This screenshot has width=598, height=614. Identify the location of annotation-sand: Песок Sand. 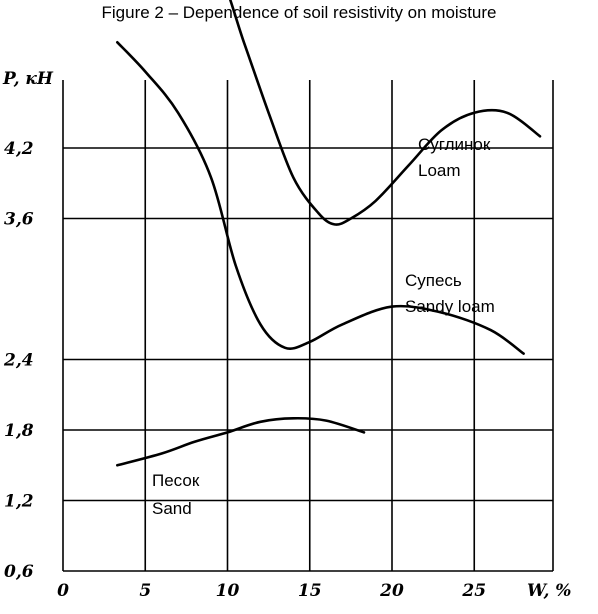
(176, 494).